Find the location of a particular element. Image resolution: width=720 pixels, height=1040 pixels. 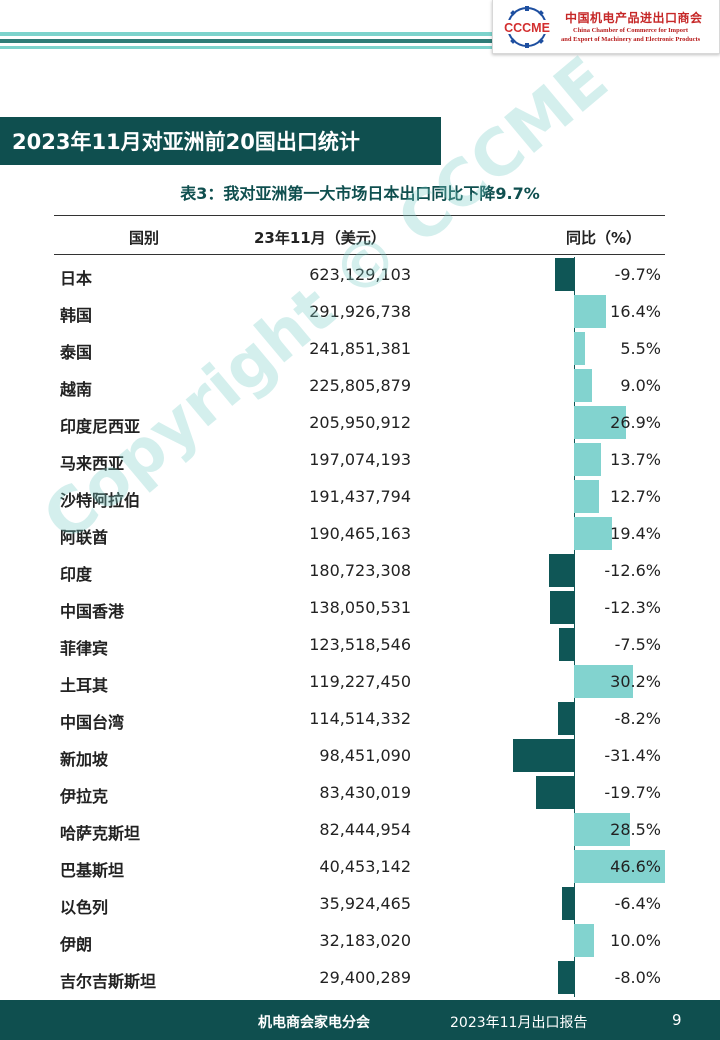

table-row: 吉尔吉斯斯坦 29,400,289 -8.0% is located at coordinates (359, 978).